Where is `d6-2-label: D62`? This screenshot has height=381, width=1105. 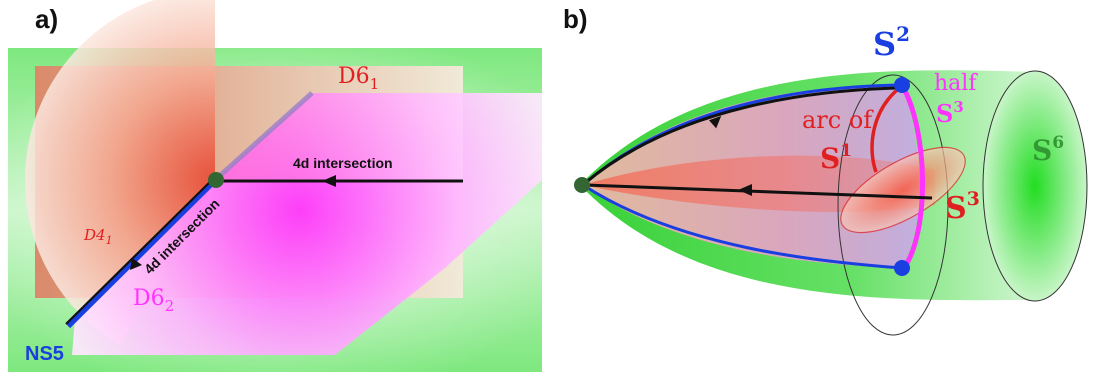
d6-2-label: D62 is located at coordinates (153, 300).